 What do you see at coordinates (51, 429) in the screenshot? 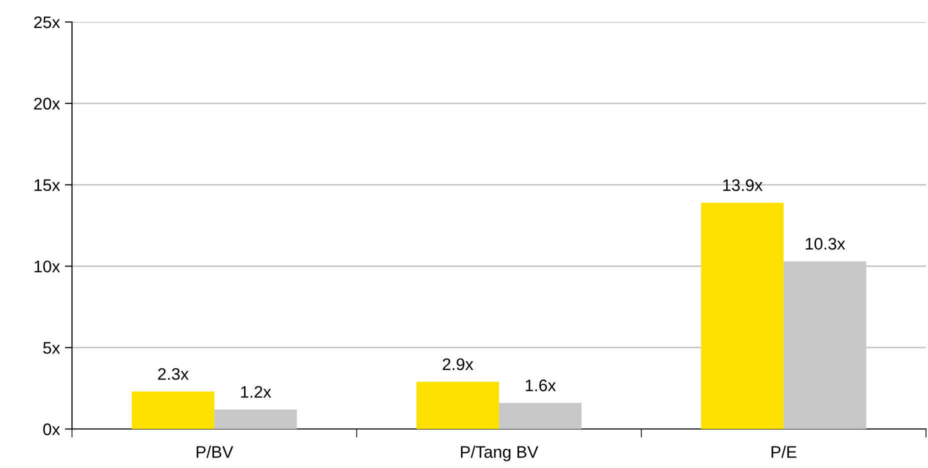
I see `y-tick-label: 0x` at bounding box center [51, 429].